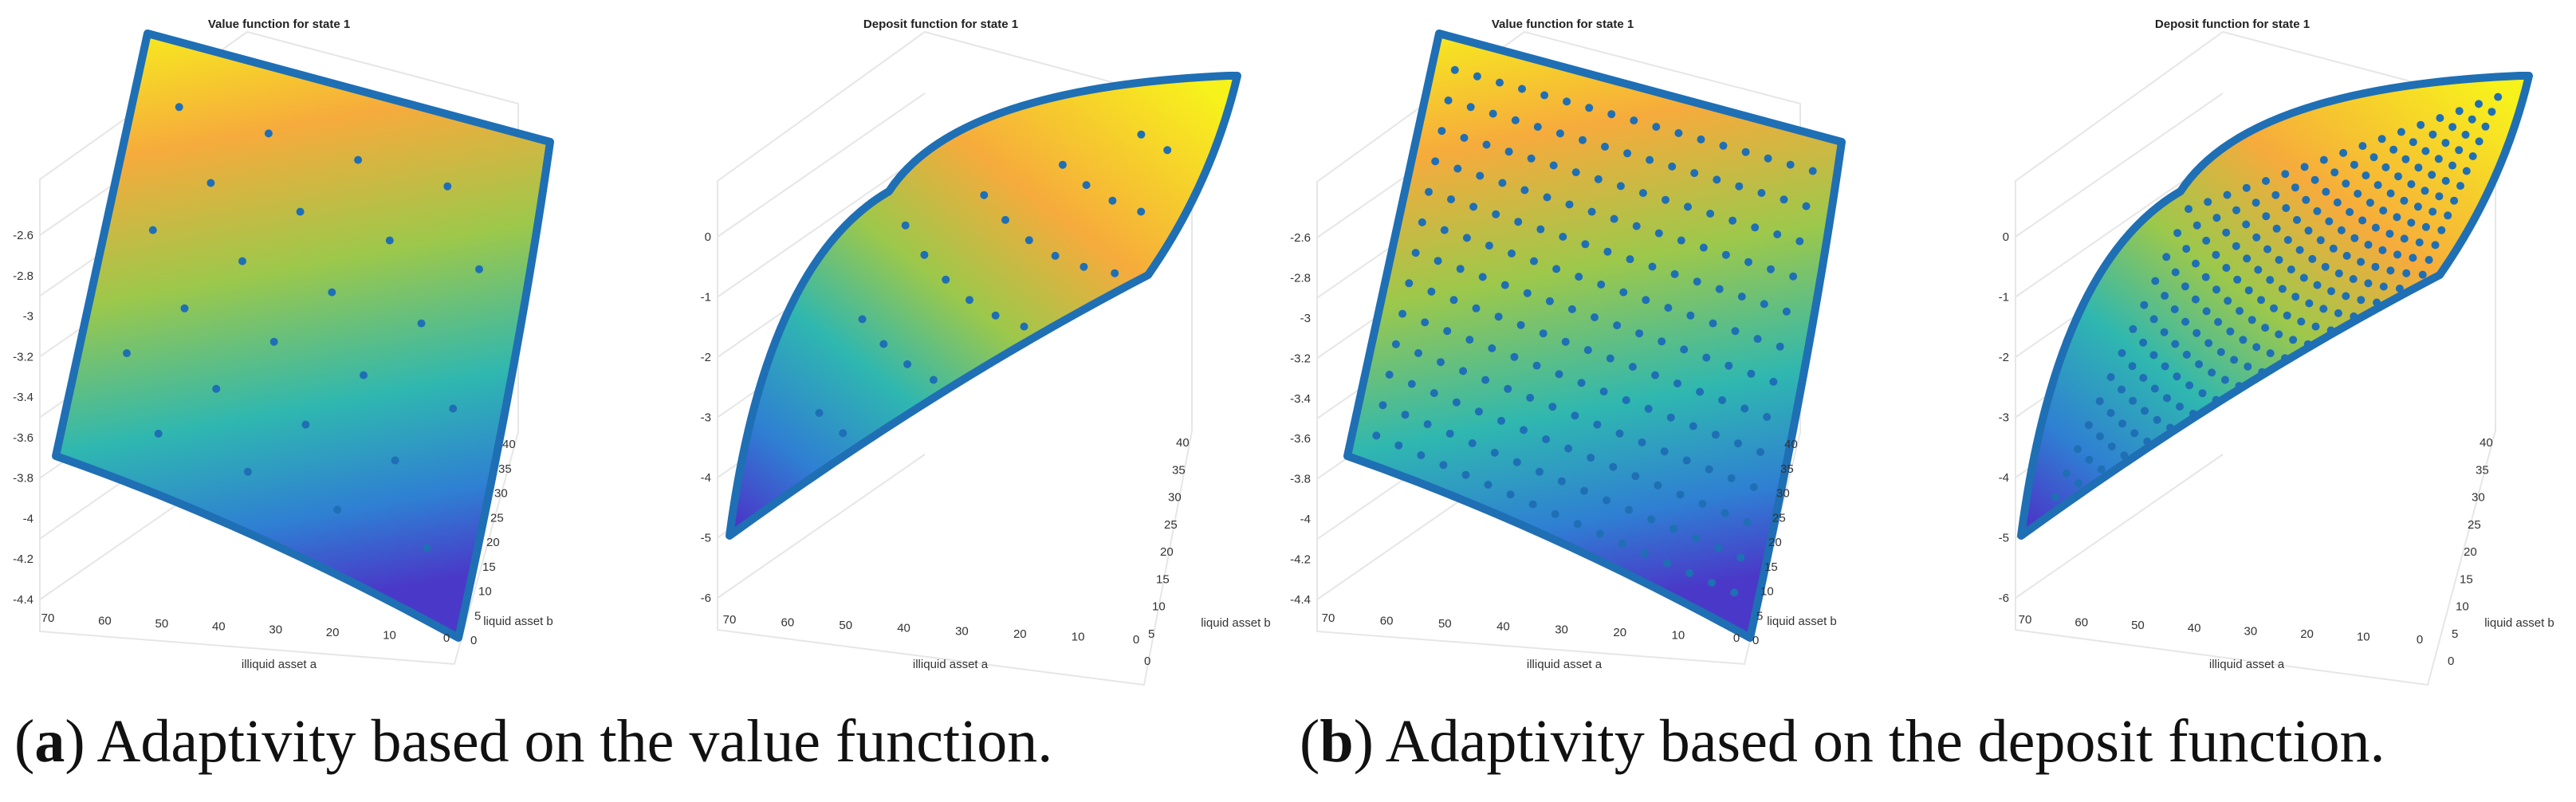  What do you see at coordinates (49, 741) in the screenshot?
I see `caption-a-letter: a` at bounding box center [49, 741].